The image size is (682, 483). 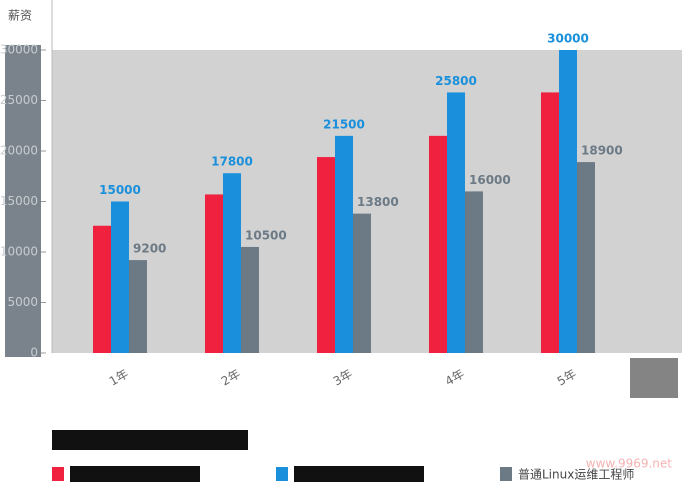 I want to click on y-tick-label: 25000, so click(x=19, y=100).